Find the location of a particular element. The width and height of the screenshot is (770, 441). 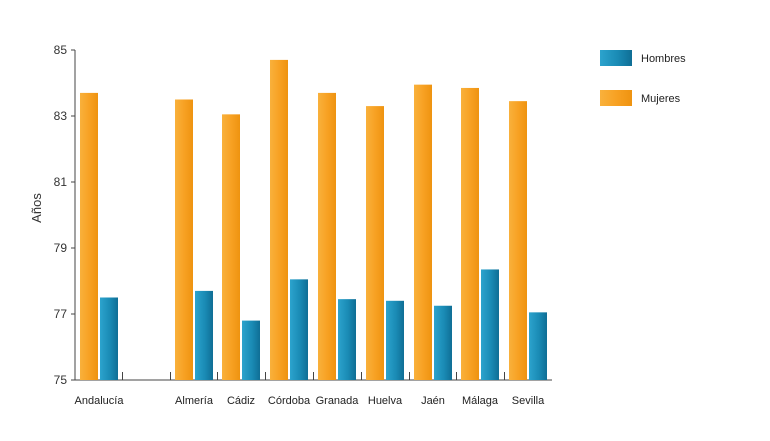

legend-swatch-mujeres is located at coordinates (616, 98).